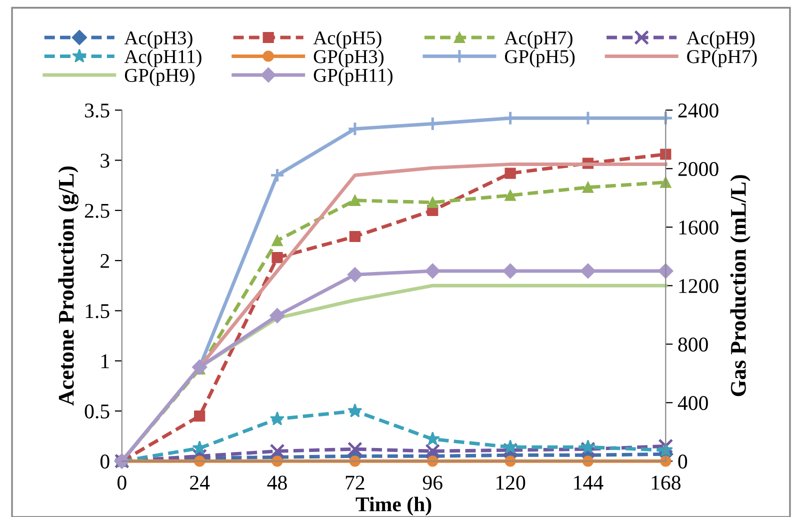  I want to click on y2-tick-label: 2000, so click(698, 169).